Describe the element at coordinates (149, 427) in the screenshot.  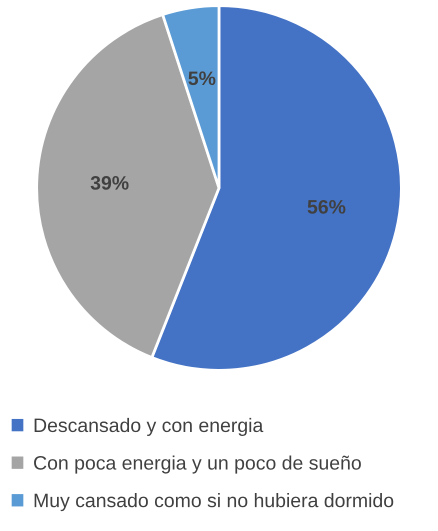
I see `legend-label: Descansado y con energia` at that location.